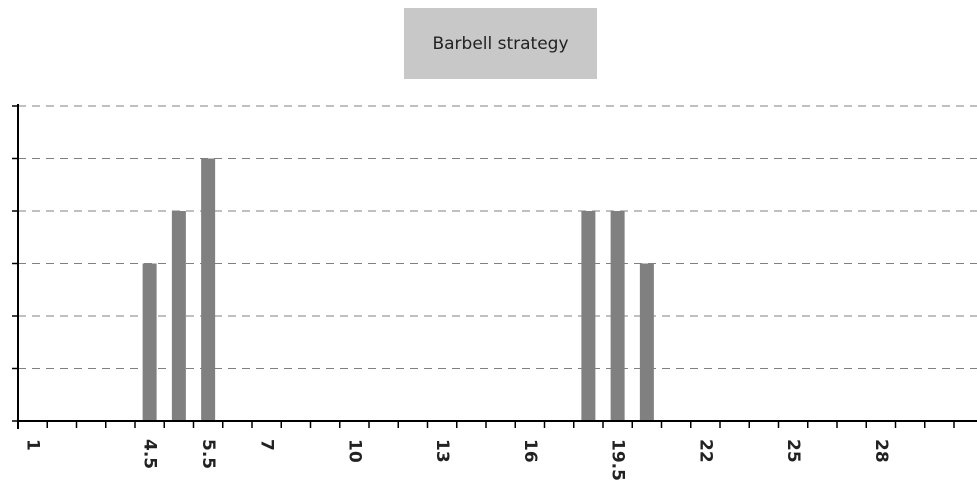 Image resolution: width=977 pixels, height=491 pixels. Describe the element at coordinates (881, 451) in the screenshot. I see `x-tick-label: 28` at that location.